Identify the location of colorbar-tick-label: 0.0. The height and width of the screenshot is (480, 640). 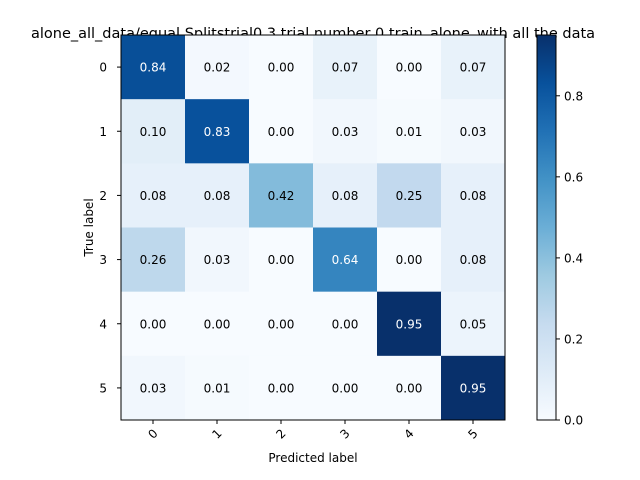
(573, 421).